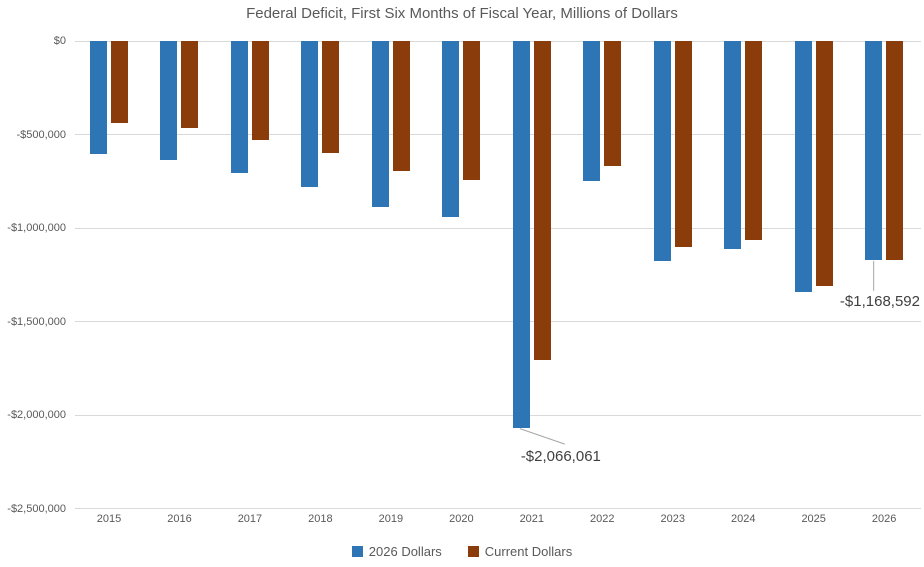 The height and width of the screenshot is (567, 924). What do you see at coordinates (743, 519) in the screenshot?
I see `x-axis-tick-label-2024: 2024` at bounding box center [743, 519].